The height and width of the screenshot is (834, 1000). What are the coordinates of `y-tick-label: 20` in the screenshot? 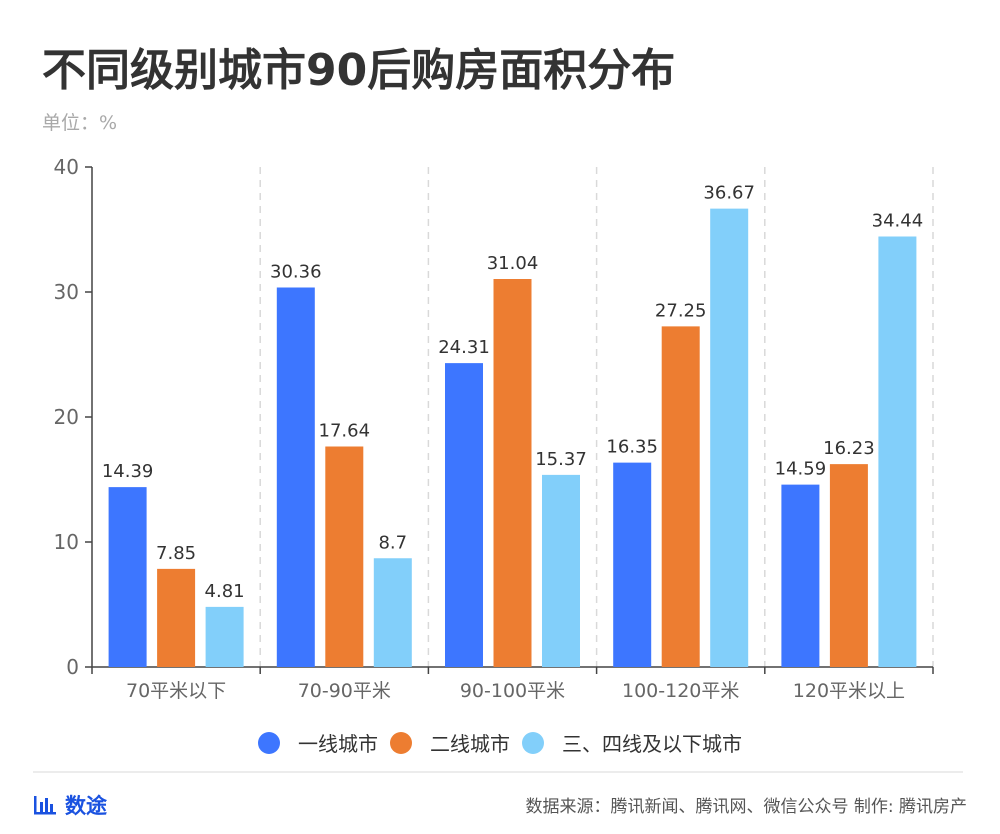 It's located at (66, 417).